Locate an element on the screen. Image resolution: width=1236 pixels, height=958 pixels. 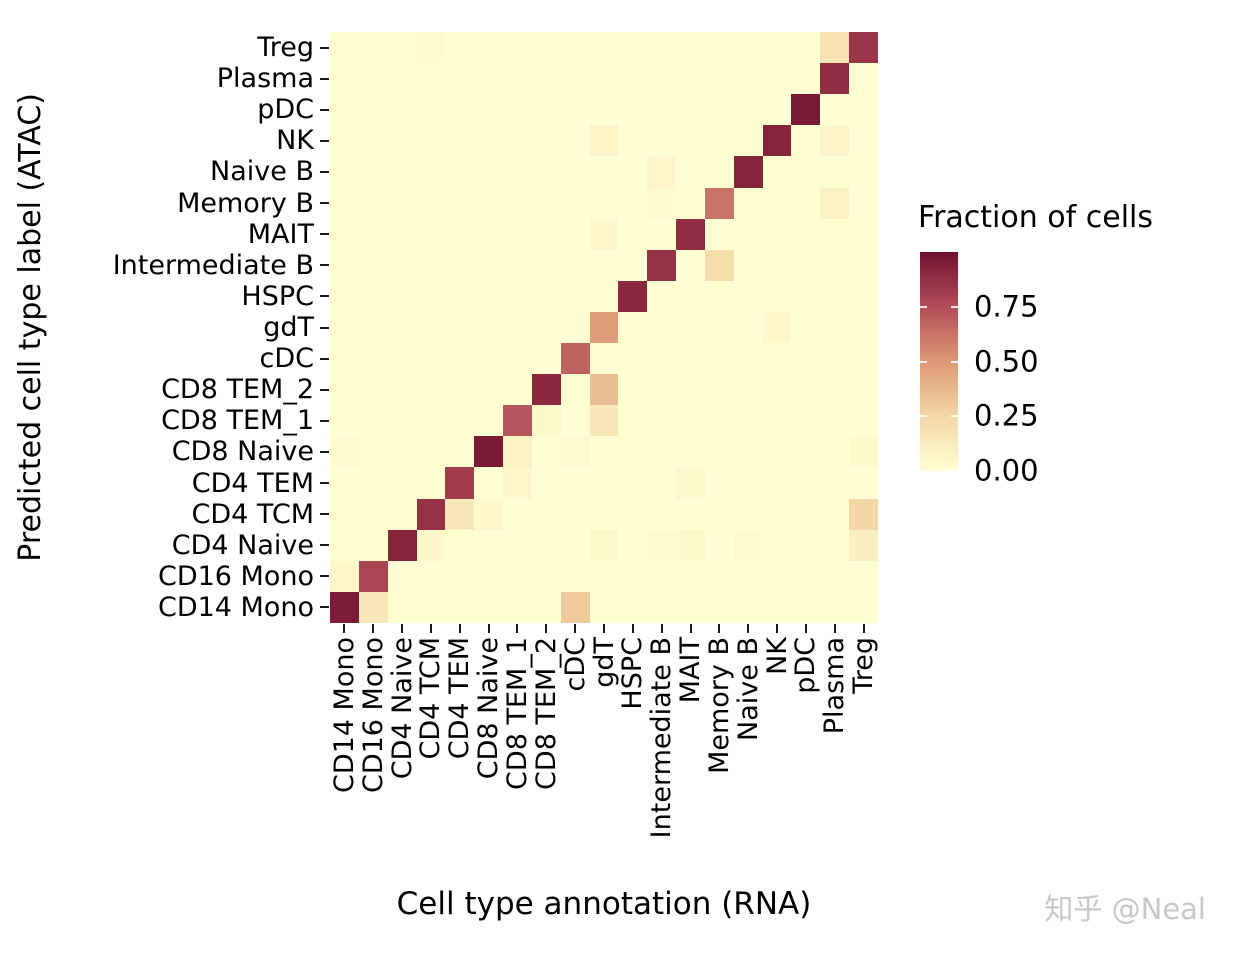
y-axis-label: pDC is located at coordinates (285, 110).